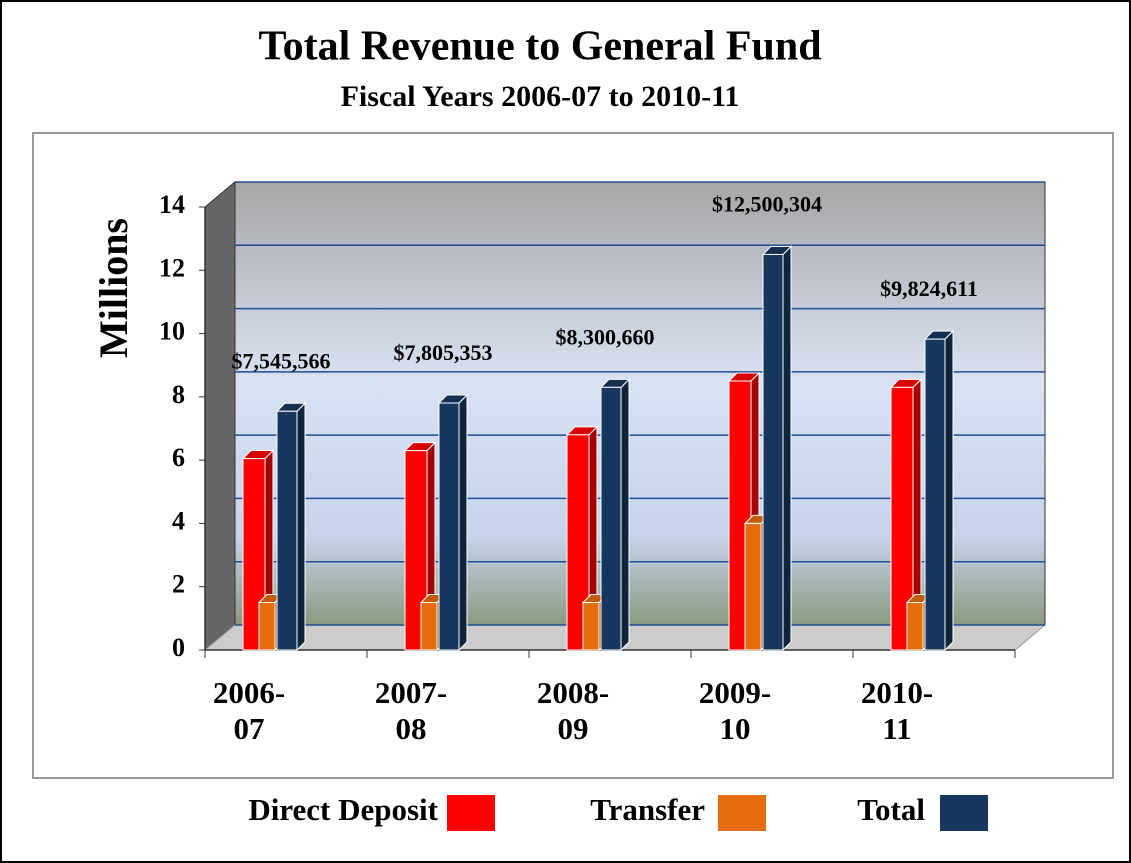 This screenshot has height=863, width=1131. Describe the element at coordinates (178, 647) in the screenshot. I see `y-tick-label: 0` at that location.